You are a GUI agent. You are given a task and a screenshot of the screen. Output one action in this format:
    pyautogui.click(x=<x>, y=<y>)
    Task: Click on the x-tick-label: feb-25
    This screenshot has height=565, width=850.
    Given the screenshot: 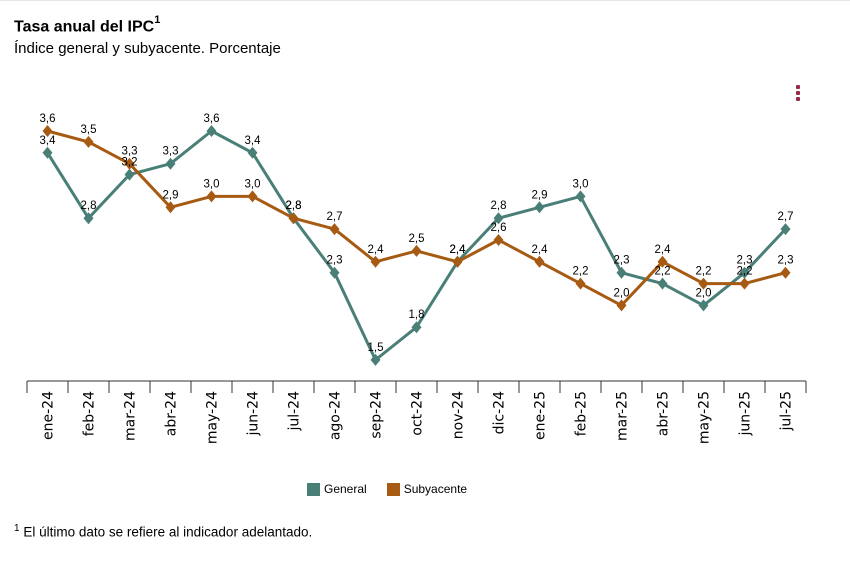 What is the action you would take?
    pyautogui.click(x=582, y=413)
    